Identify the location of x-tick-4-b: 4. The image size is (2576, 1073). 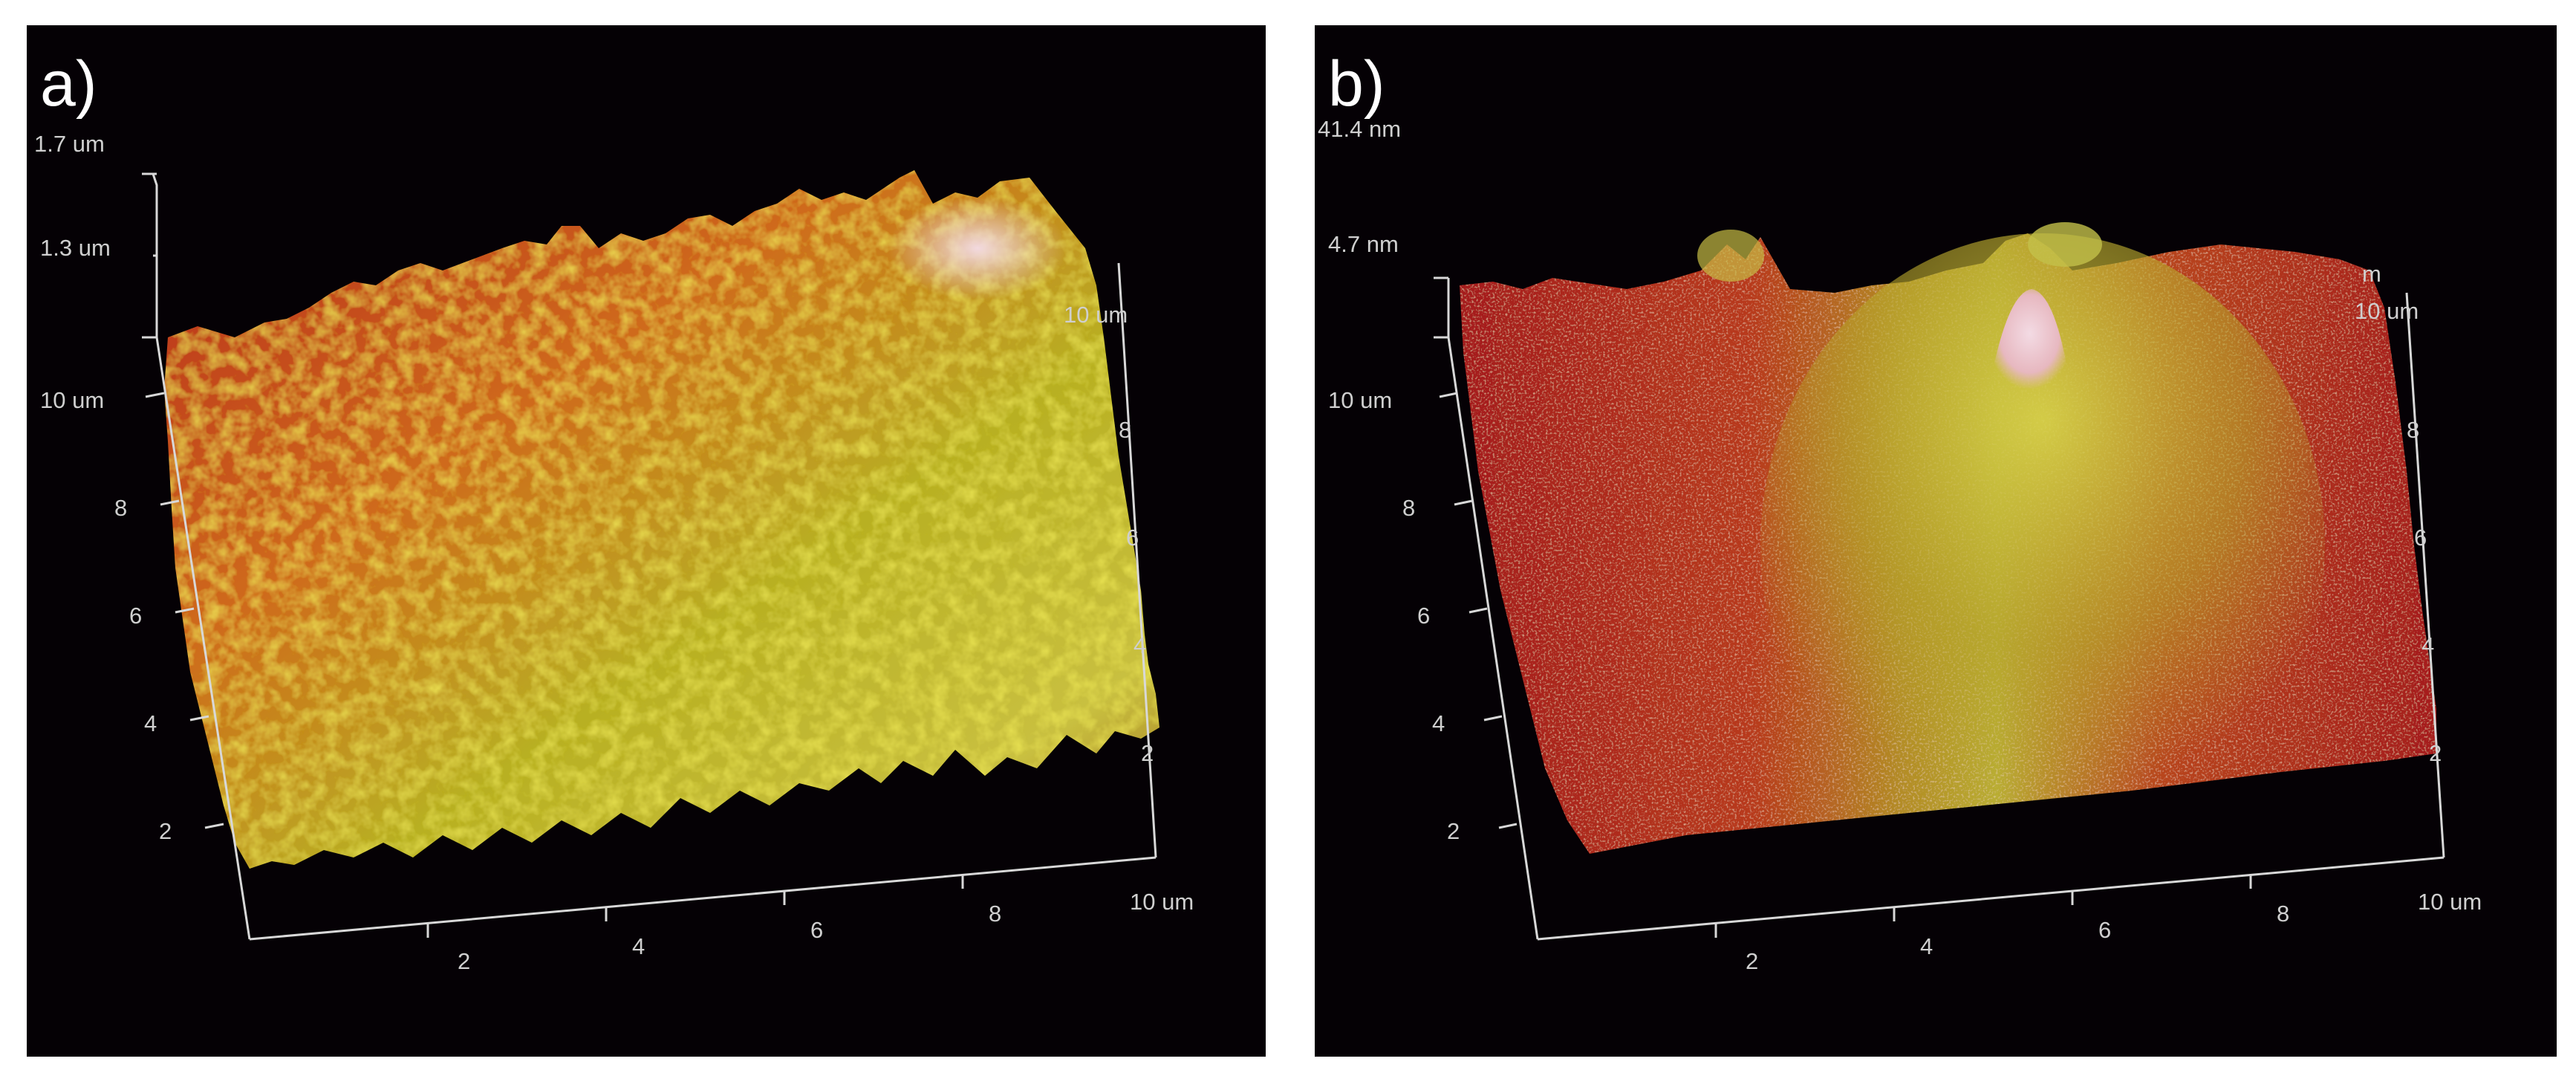
(1927, 946).